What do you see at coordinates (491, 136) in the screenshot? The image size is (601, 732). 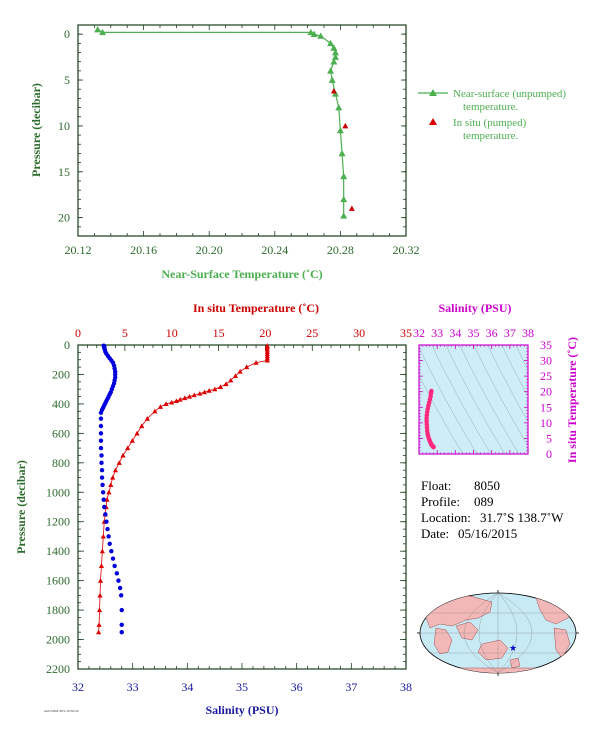 I see `legend-pumped-line2: temperature.` at bounding box center [491, 136].